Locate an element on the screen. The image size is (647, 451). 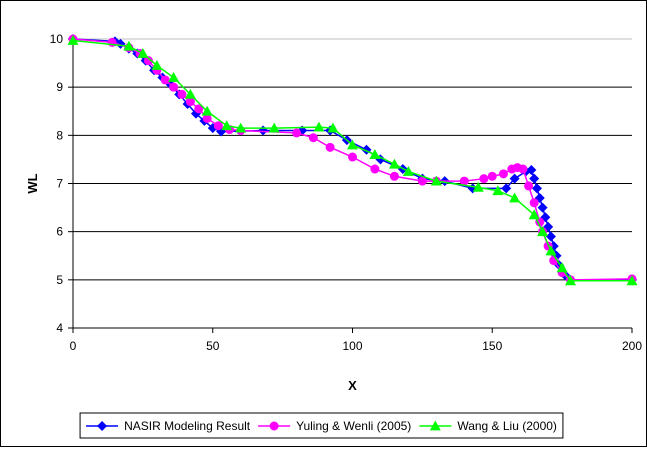
y-tick-label: 5 is located at coordinates (59, 280).